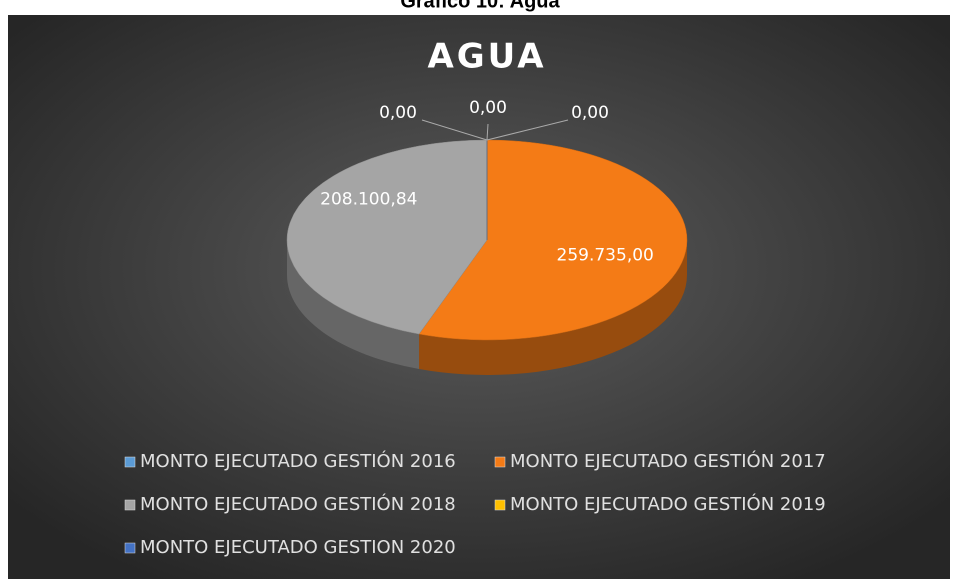 The width and height of the screenshot is (959, 579). What do you see at coordinates (480, 6) in the screenshot?
I see `caption: Gráfico 10: Agua` at bounding box center [480, 6].